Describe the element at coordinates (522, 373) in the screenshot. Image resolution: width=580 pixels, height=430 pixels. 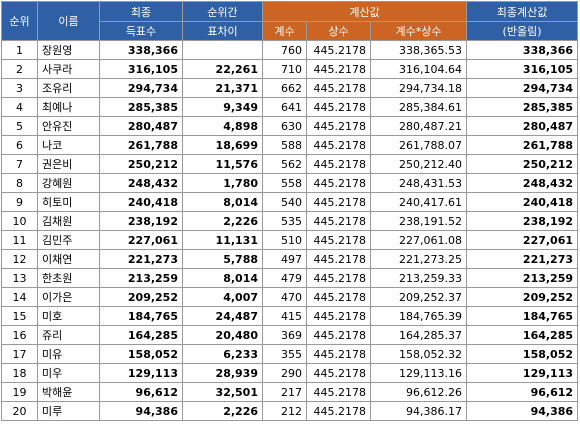
I see `cell-final-rounded: 129,113` at that location.